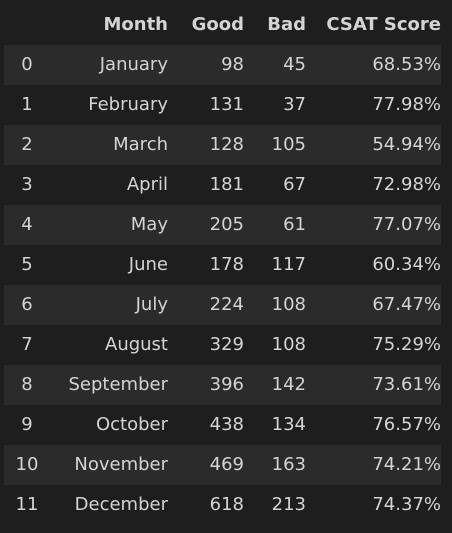 Image resolution: width=452 pixels, height=533 pixels. I want to click on bad-cell: 142, so click(275, 385).